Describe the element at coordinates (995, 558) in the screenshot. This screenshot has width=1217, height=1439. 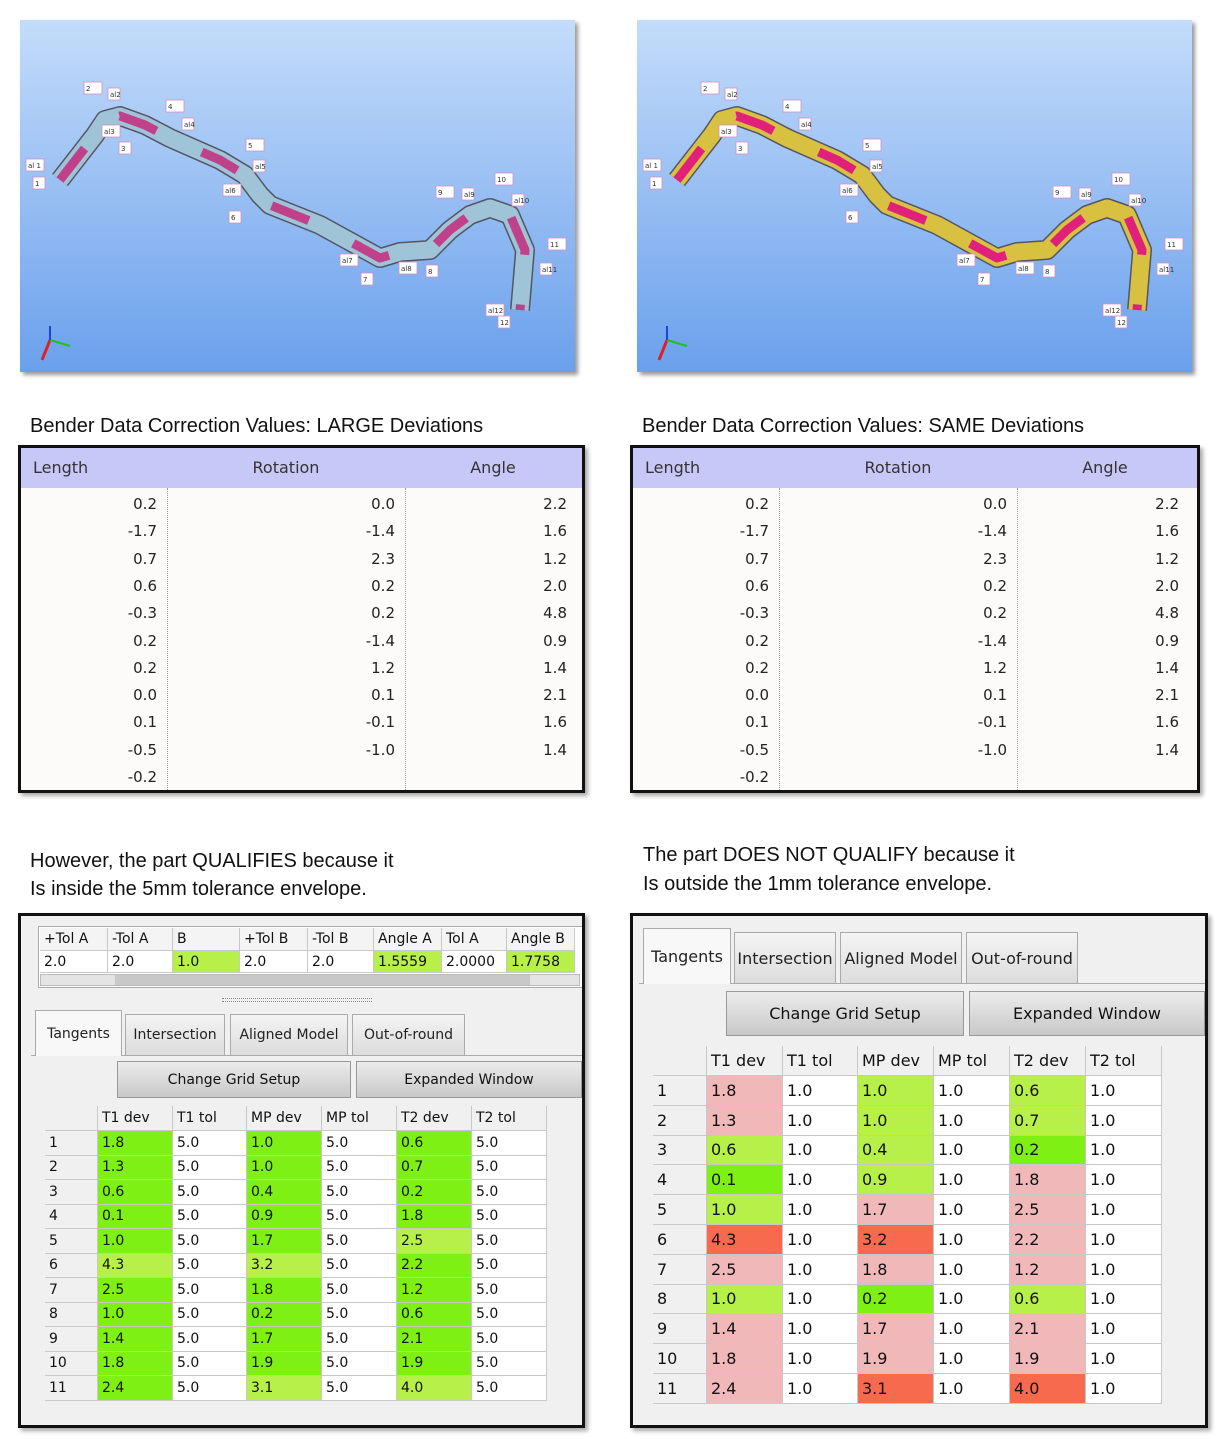
I see `table-cell: 2.3` at that location.